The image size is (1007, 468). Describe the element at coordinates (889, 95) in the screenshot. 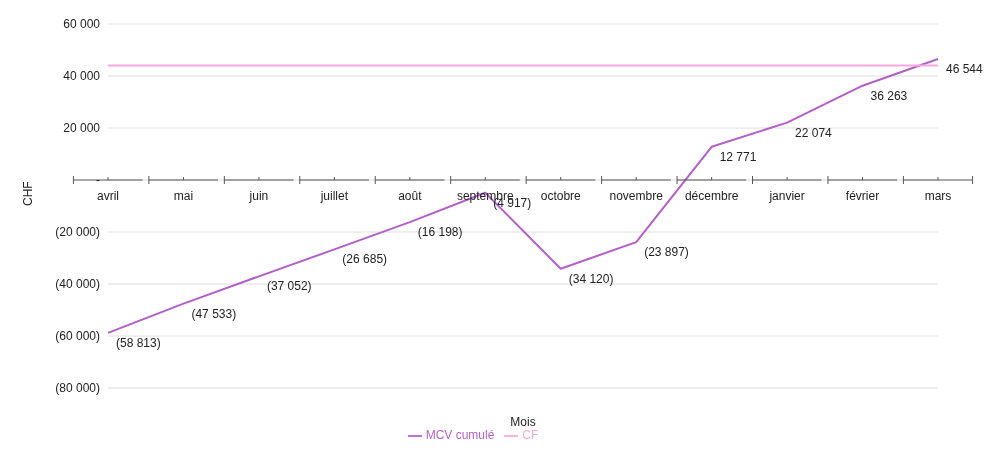

I see `data-label: 36 263` at that location.